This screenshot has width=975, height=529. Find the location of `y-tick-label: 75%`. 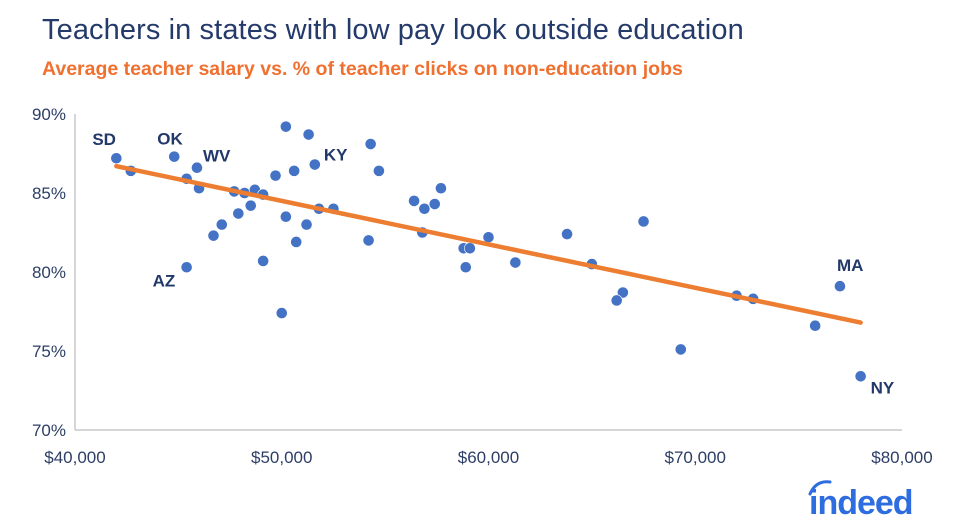

y-tick-label: 75% is located at coordinates (49, 351).